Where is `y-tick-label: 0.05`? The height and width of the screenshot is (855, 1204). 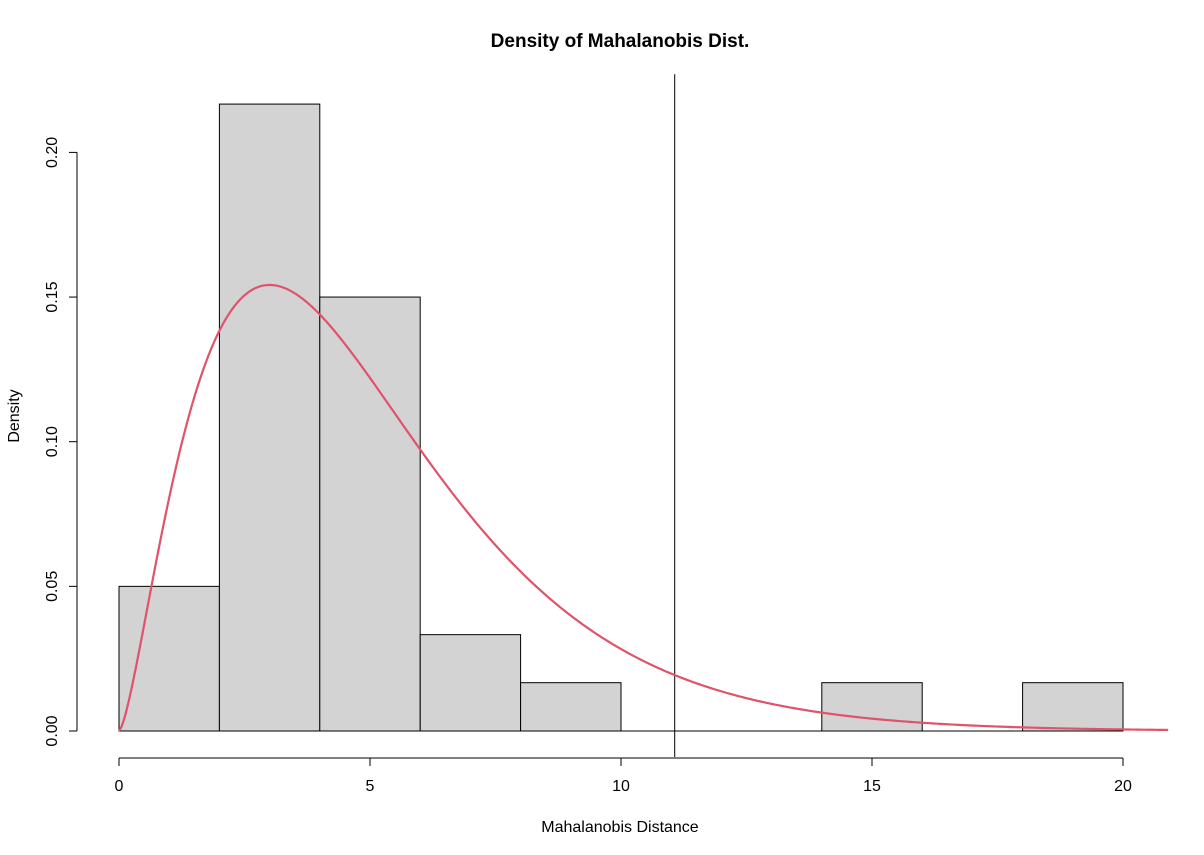 y-tick-label: 0.05 is located at coordinates (52, 586).